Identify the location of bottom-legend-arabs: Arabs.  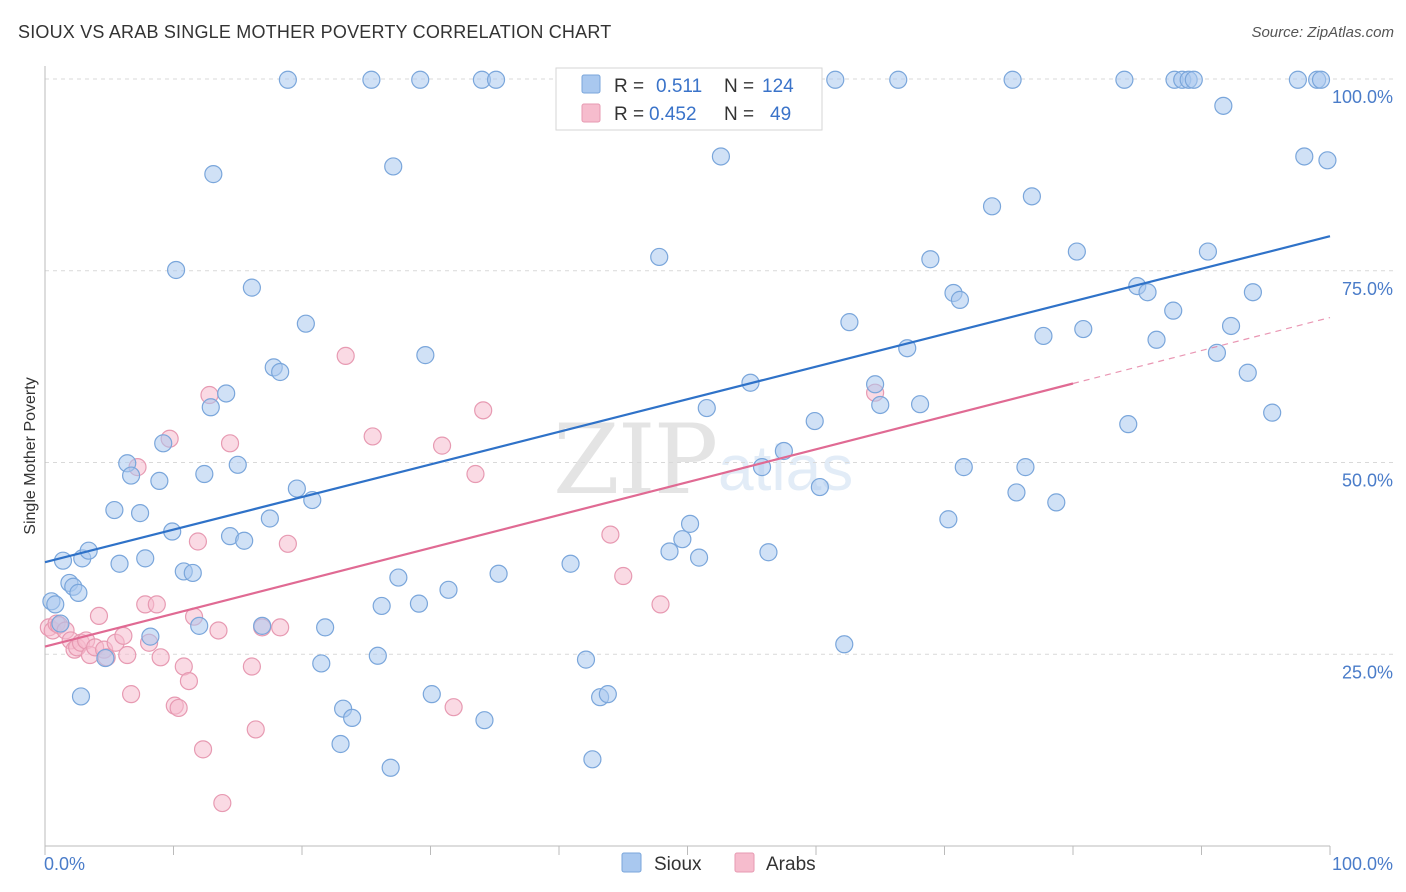
(791, 864).